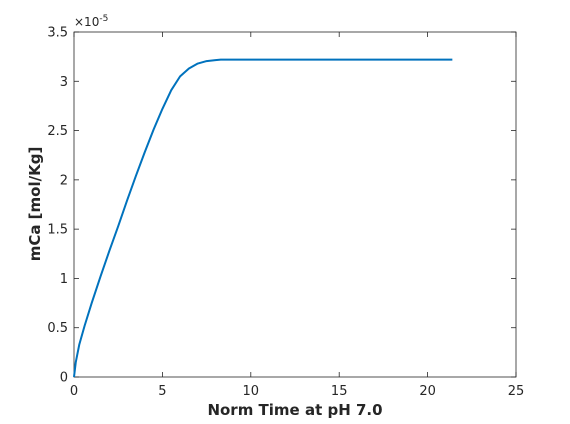  Describe the element at coordinates (64, 180) in the screenshot. I see `y-tick-label: 2` at that location.